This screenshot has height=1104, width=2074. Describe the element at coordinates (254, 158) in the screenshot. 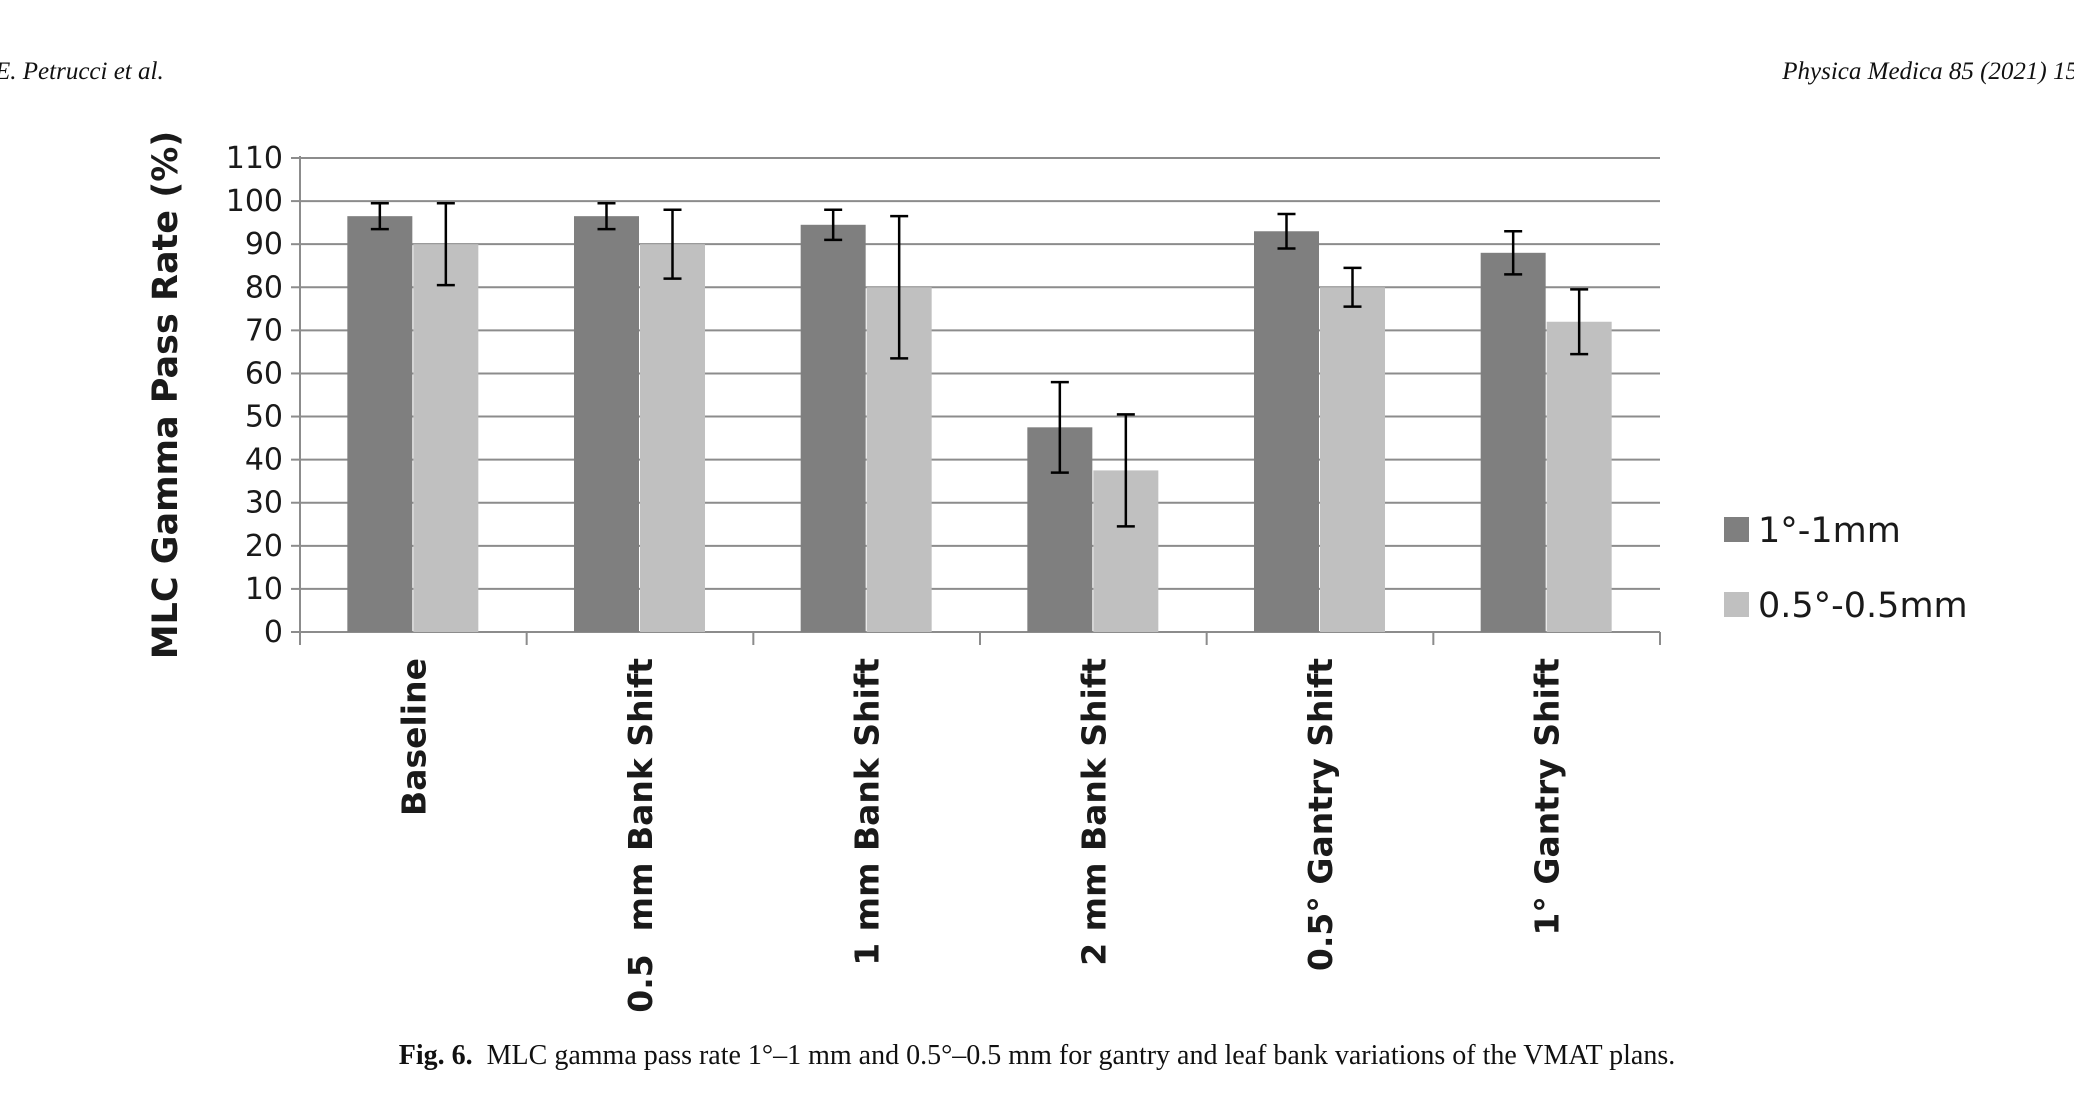

I see `y-tick-label: 110` at that location.